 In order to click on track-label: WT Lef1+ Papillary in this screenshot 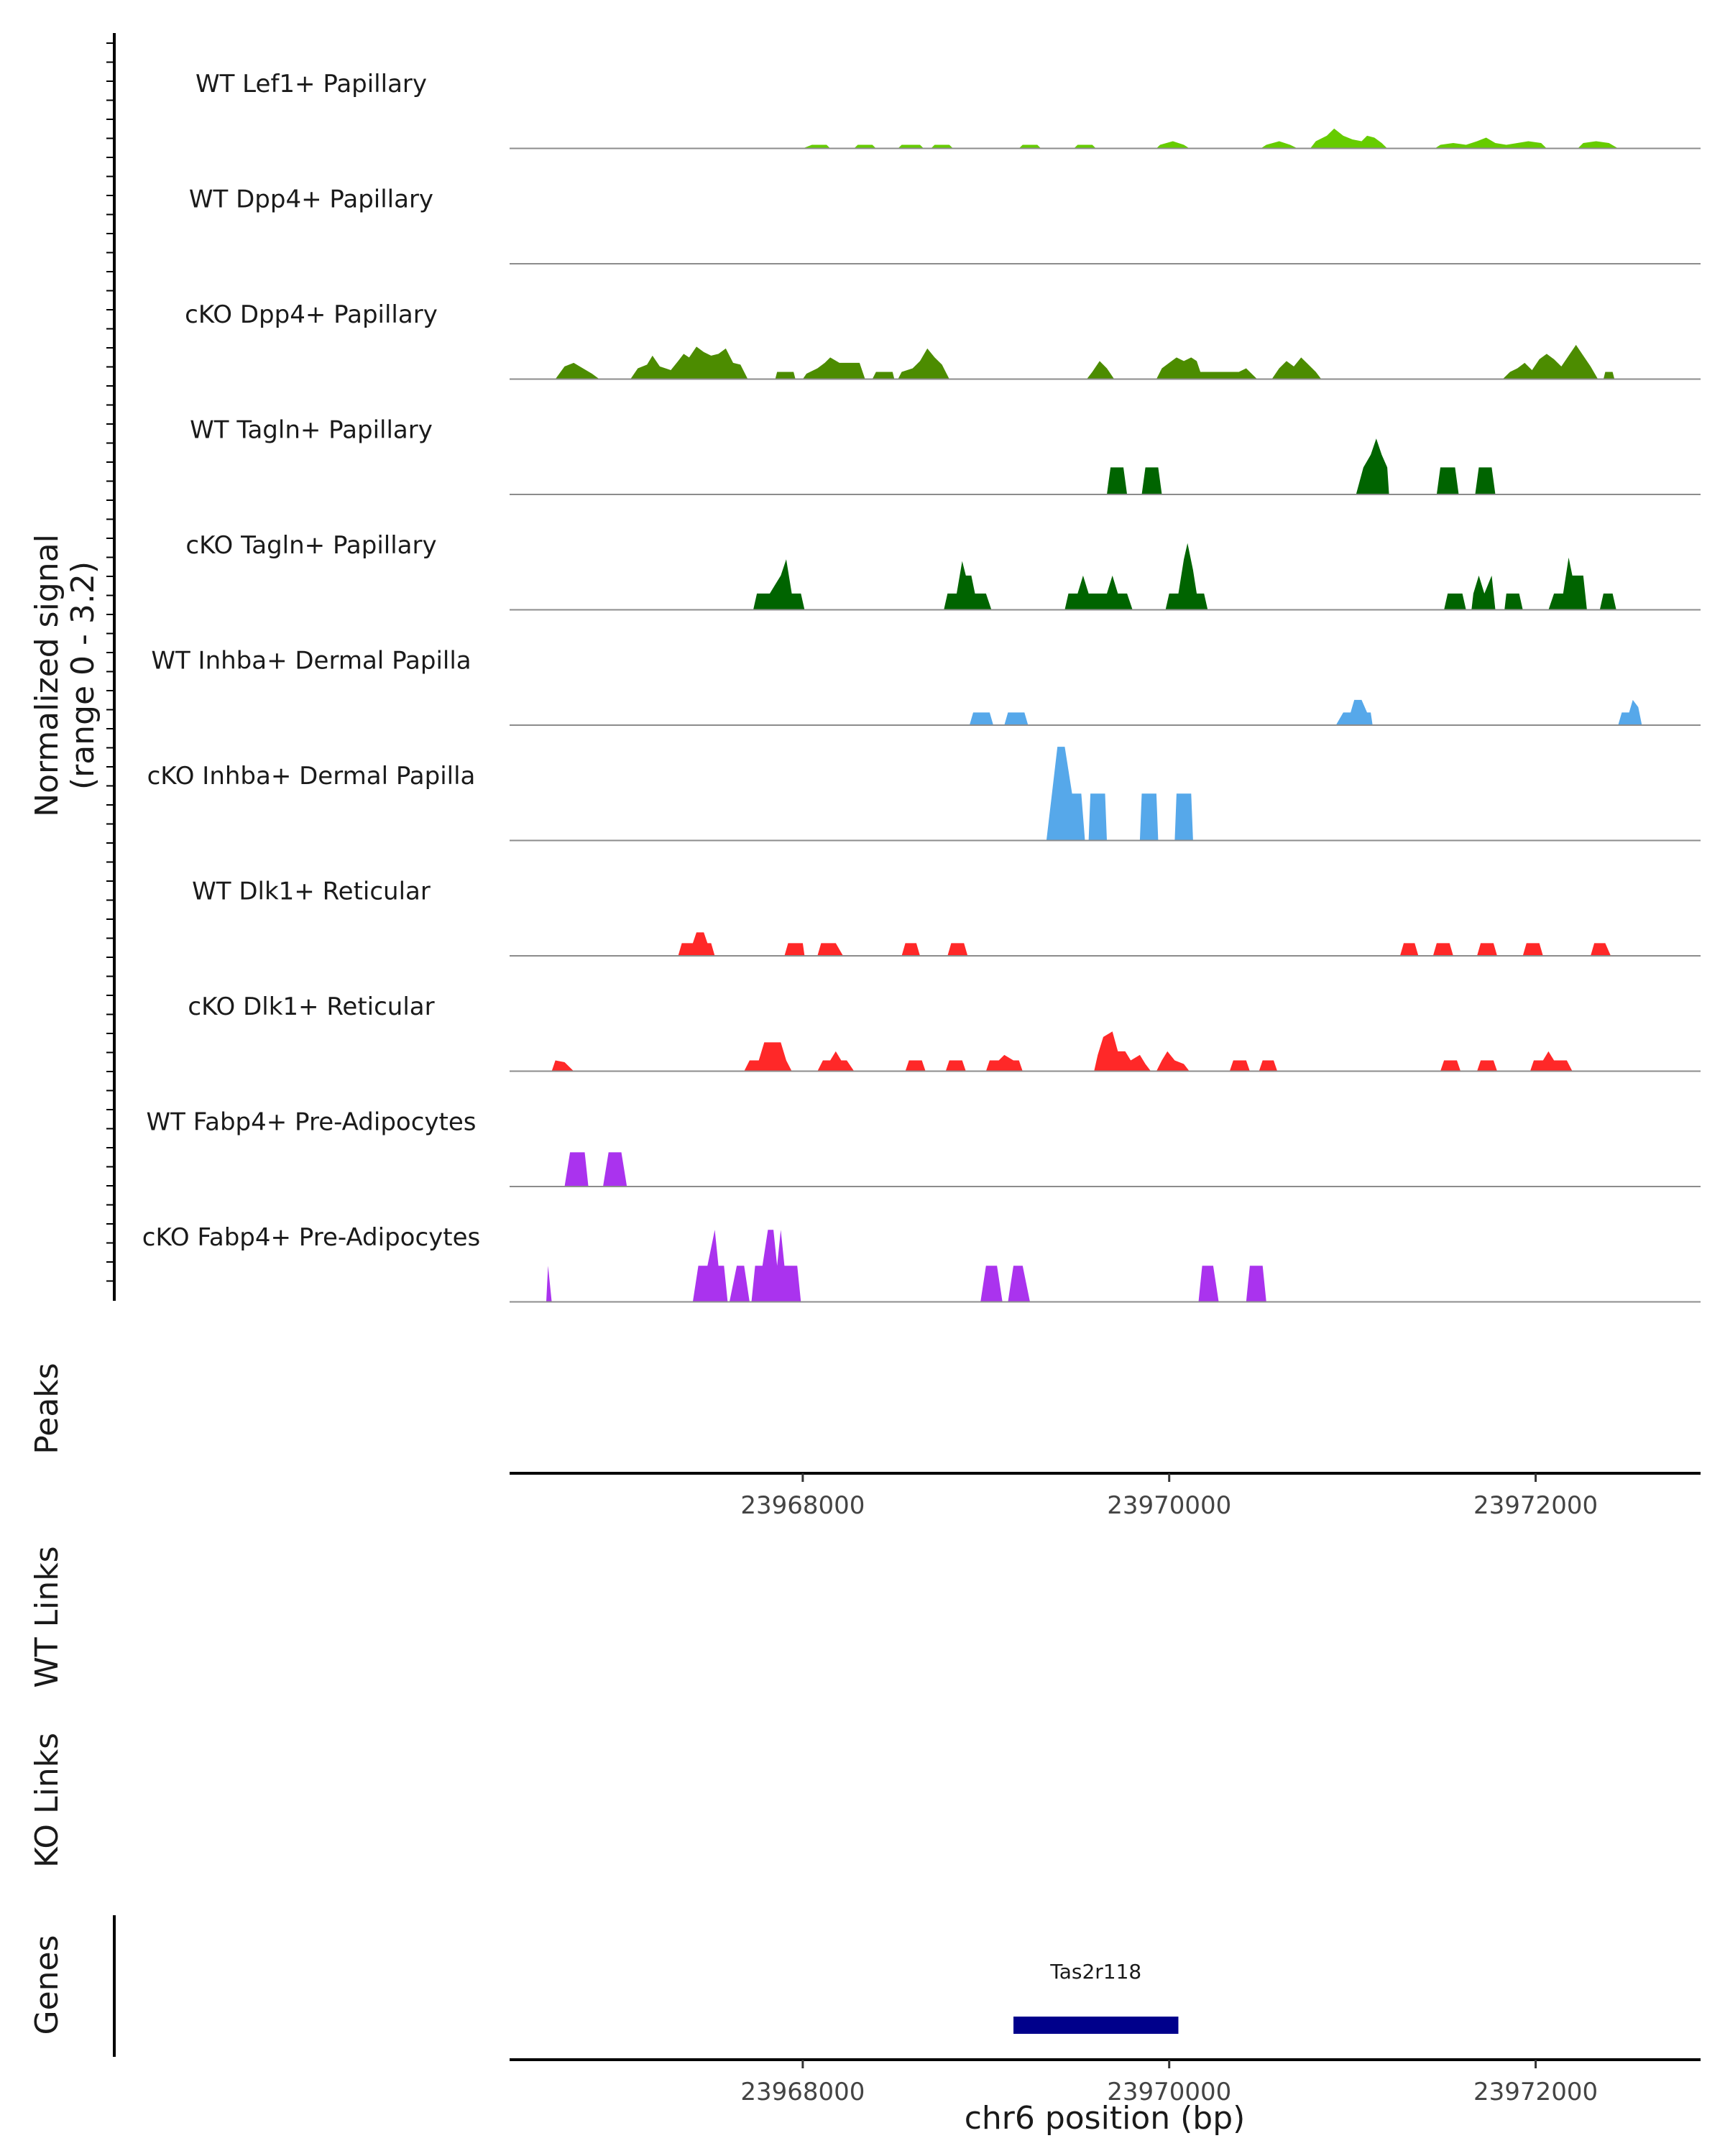, I will do `click(311, 84)`.